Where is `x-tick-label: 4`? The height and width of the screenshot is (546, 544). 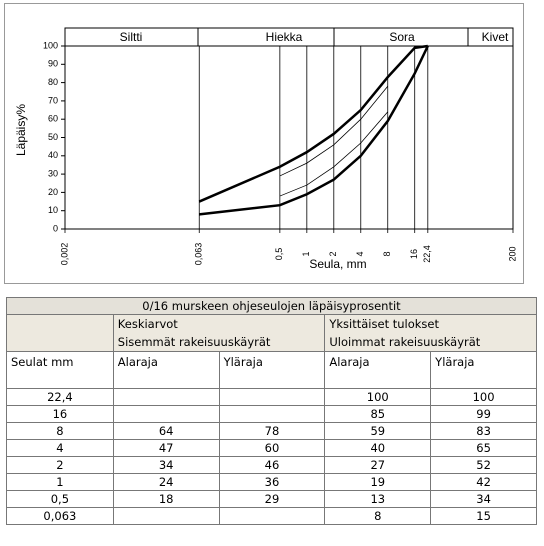
x-tick-label: 4 is located at coordinates (360, 253).